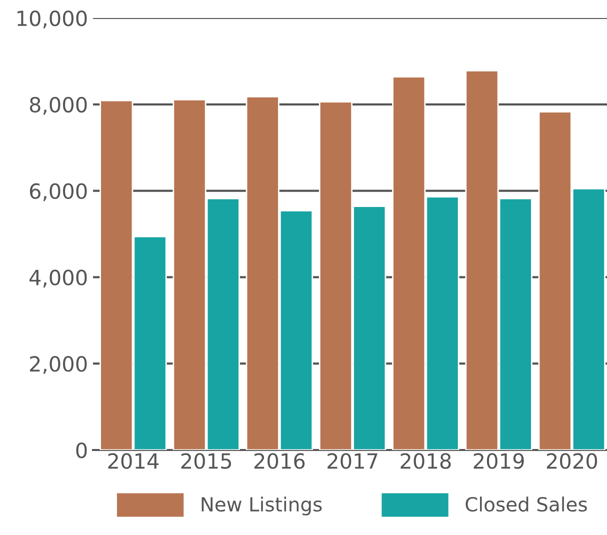 This screenshot has width=607, height=535. What do you see at coordinates (425, 461) in the screenshot?
I see `x-tick-label: 2018` at bounding box center [425, 461].